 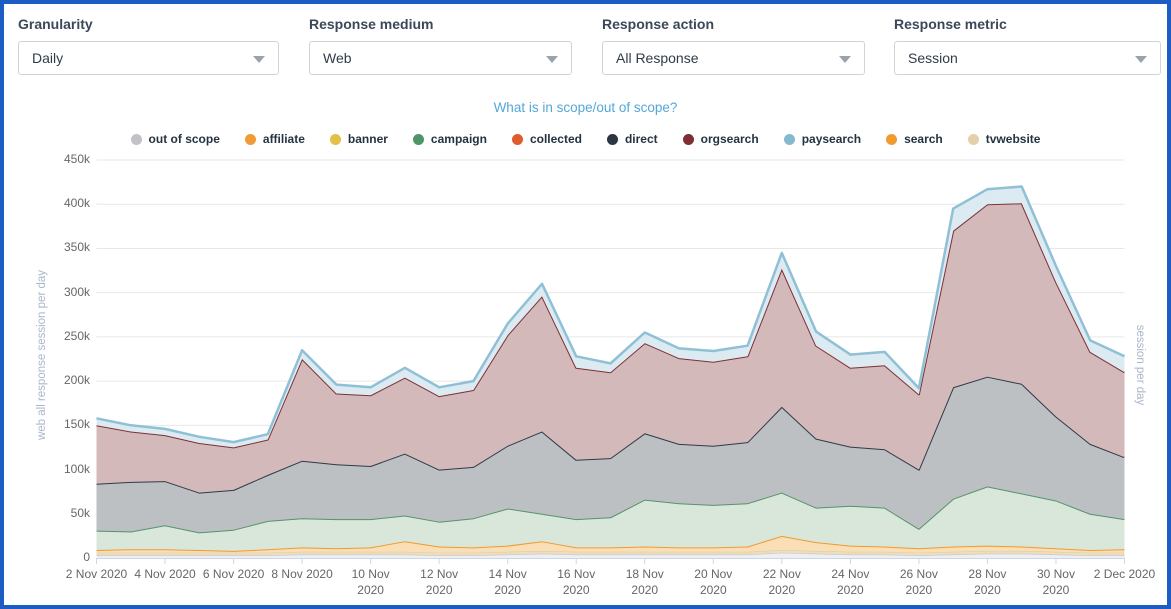 I want to click on area-tvwebsite, so click(x=610, y=553).